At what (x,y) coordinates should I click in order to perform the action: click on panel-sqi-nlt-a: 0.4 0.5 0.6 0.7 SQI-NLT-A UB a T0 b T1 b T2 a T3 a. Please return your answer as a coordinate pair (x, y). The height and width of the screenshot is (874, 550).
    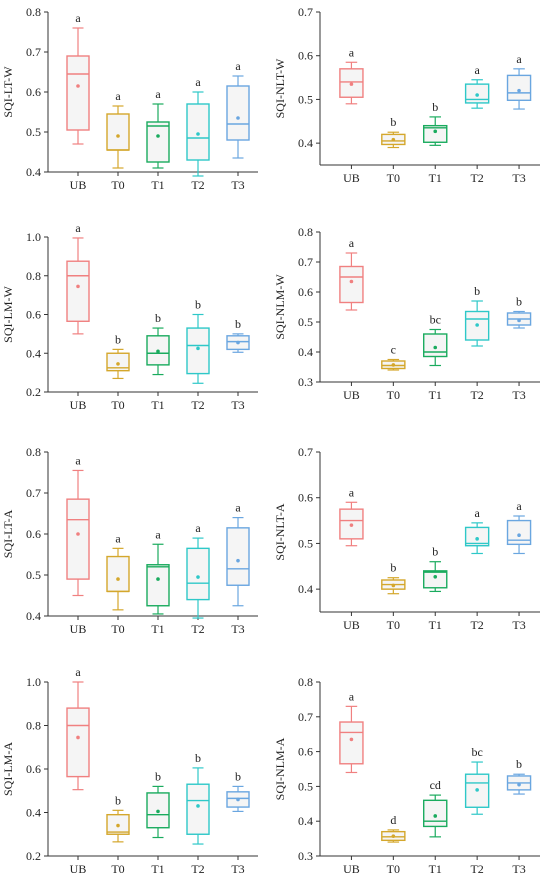
    Looking at the image, I should click on (406, 538).